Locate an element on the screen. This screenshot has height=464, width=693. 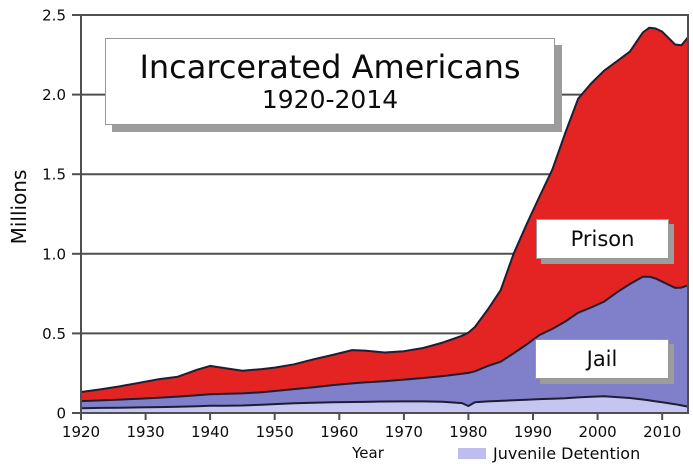
chart-title: Incarcerated Americans is located at coordinates (330, 66).